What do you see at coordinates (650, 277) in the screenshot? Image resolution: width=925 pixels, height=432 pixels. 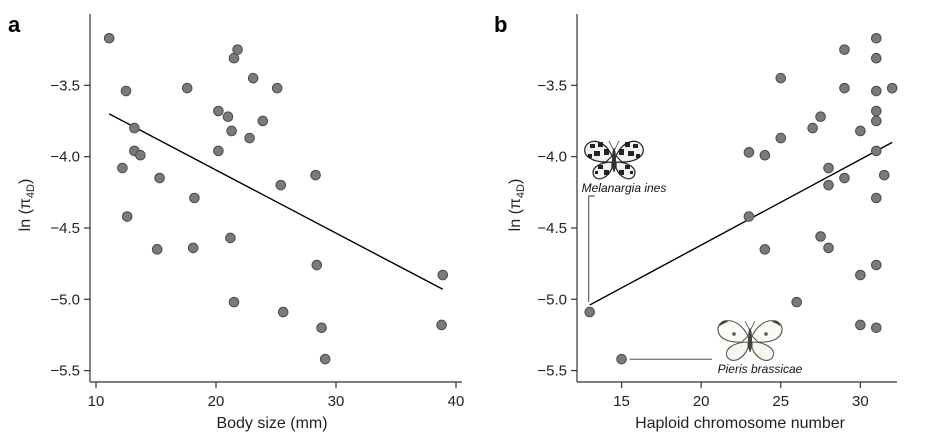 I see `panel-b-annotation-leaders` at bounding box center [650, 277].